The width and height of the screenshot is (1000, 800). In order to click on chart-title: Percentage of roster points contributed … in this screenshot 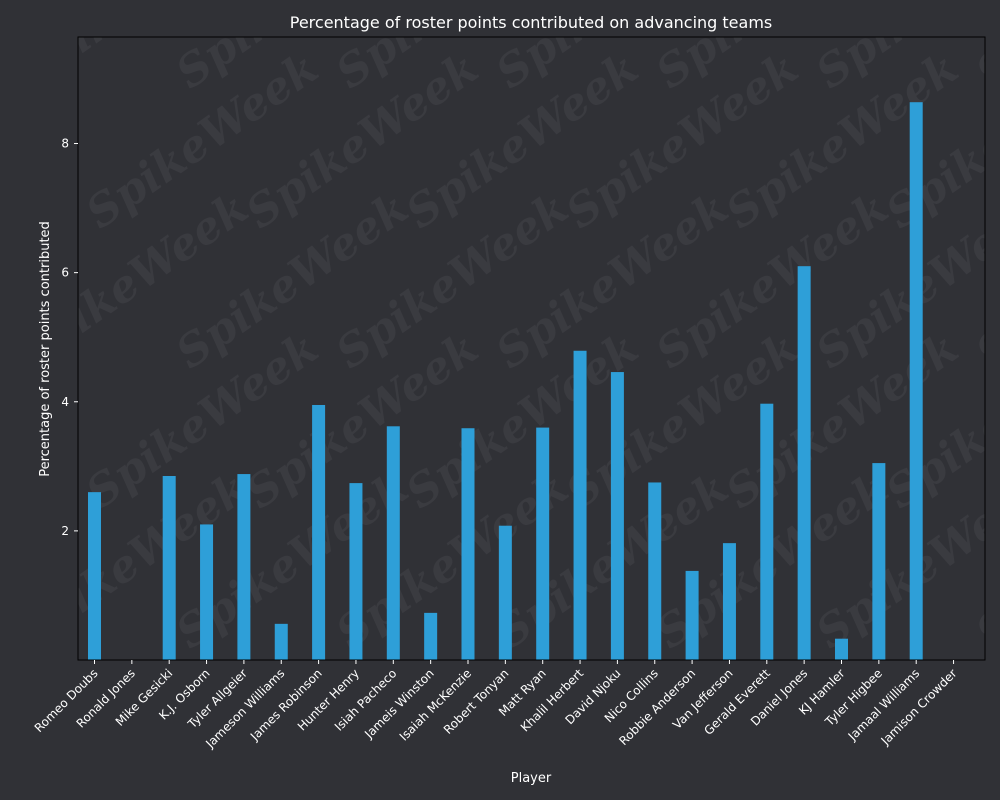, I will do `click(531, 22)`.